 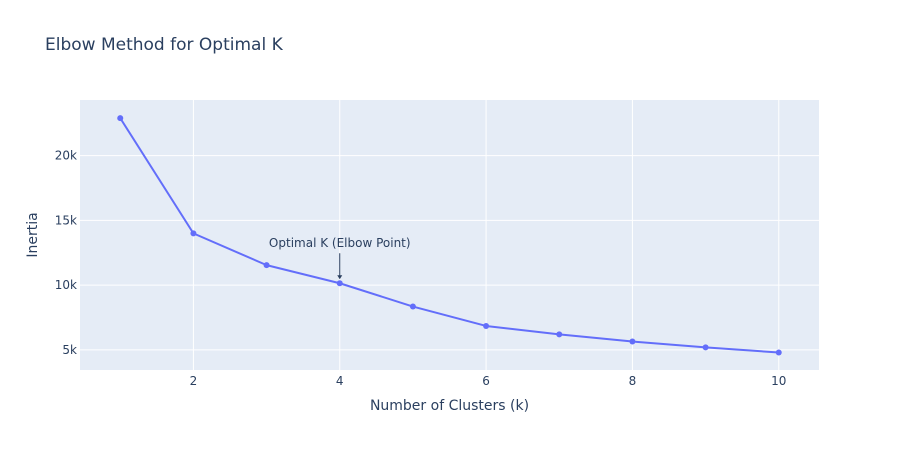 I want to click on y-tick-label: 15k, so click(x=66, y=220).